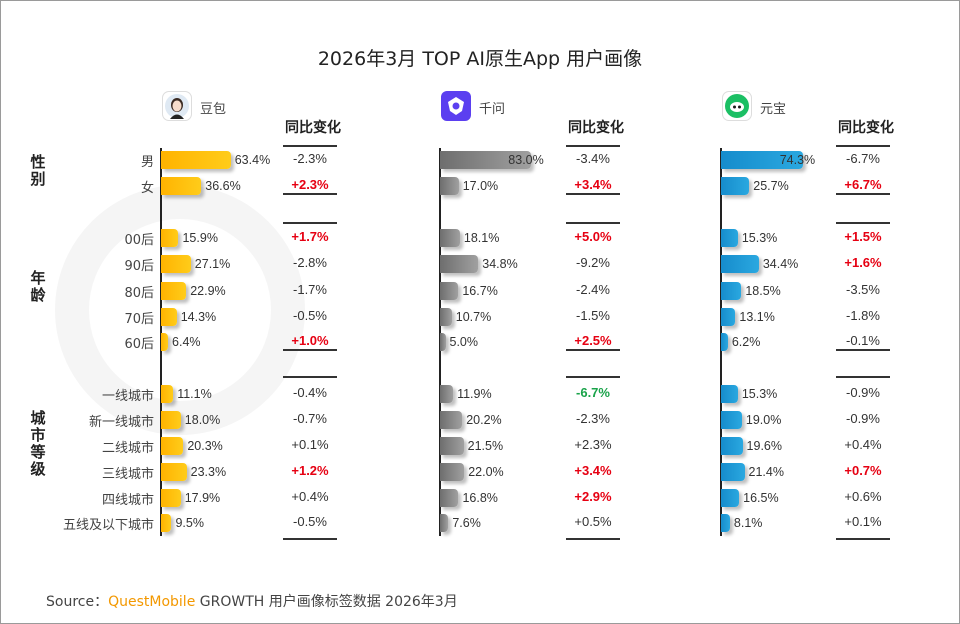  Describe the element at coordinates (863, 315) in the screenshot. I see `yoy-value: -1.8%` at that location.